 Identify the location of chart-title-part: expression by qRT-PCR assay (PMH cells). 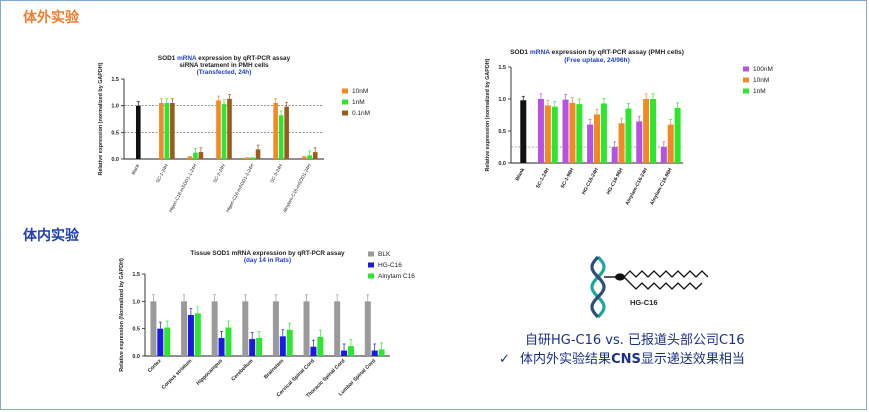
(617, 52).